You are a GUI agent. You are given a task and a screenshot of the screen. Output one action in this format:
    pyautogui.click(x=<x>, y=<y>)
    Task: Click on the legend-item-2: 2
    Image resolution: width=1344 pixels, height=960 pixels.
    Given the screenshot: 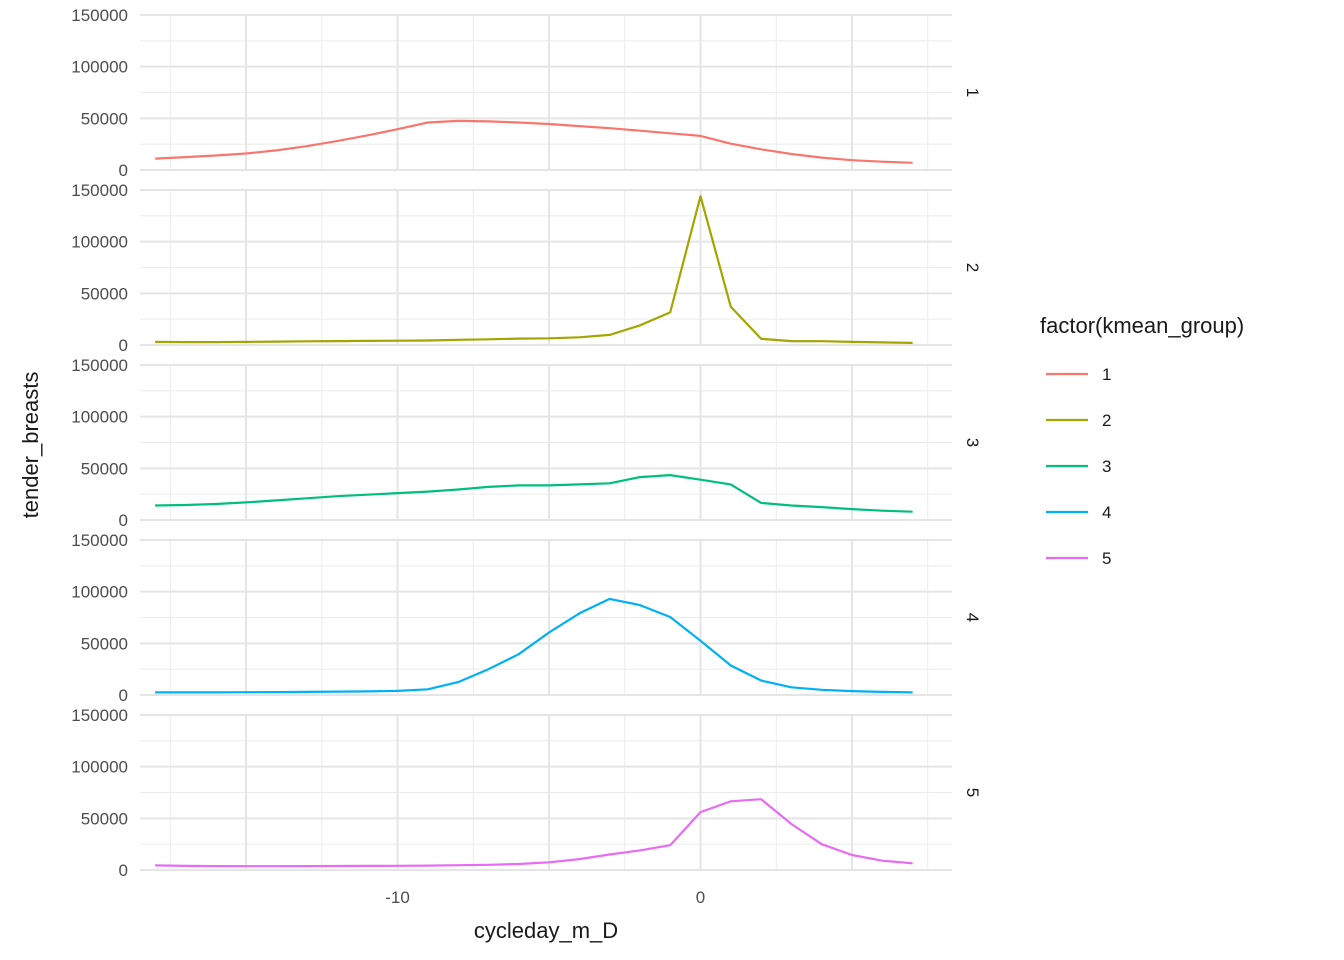 What is the action you would take?
    pyautogui.click(x=1078, y=420)
    